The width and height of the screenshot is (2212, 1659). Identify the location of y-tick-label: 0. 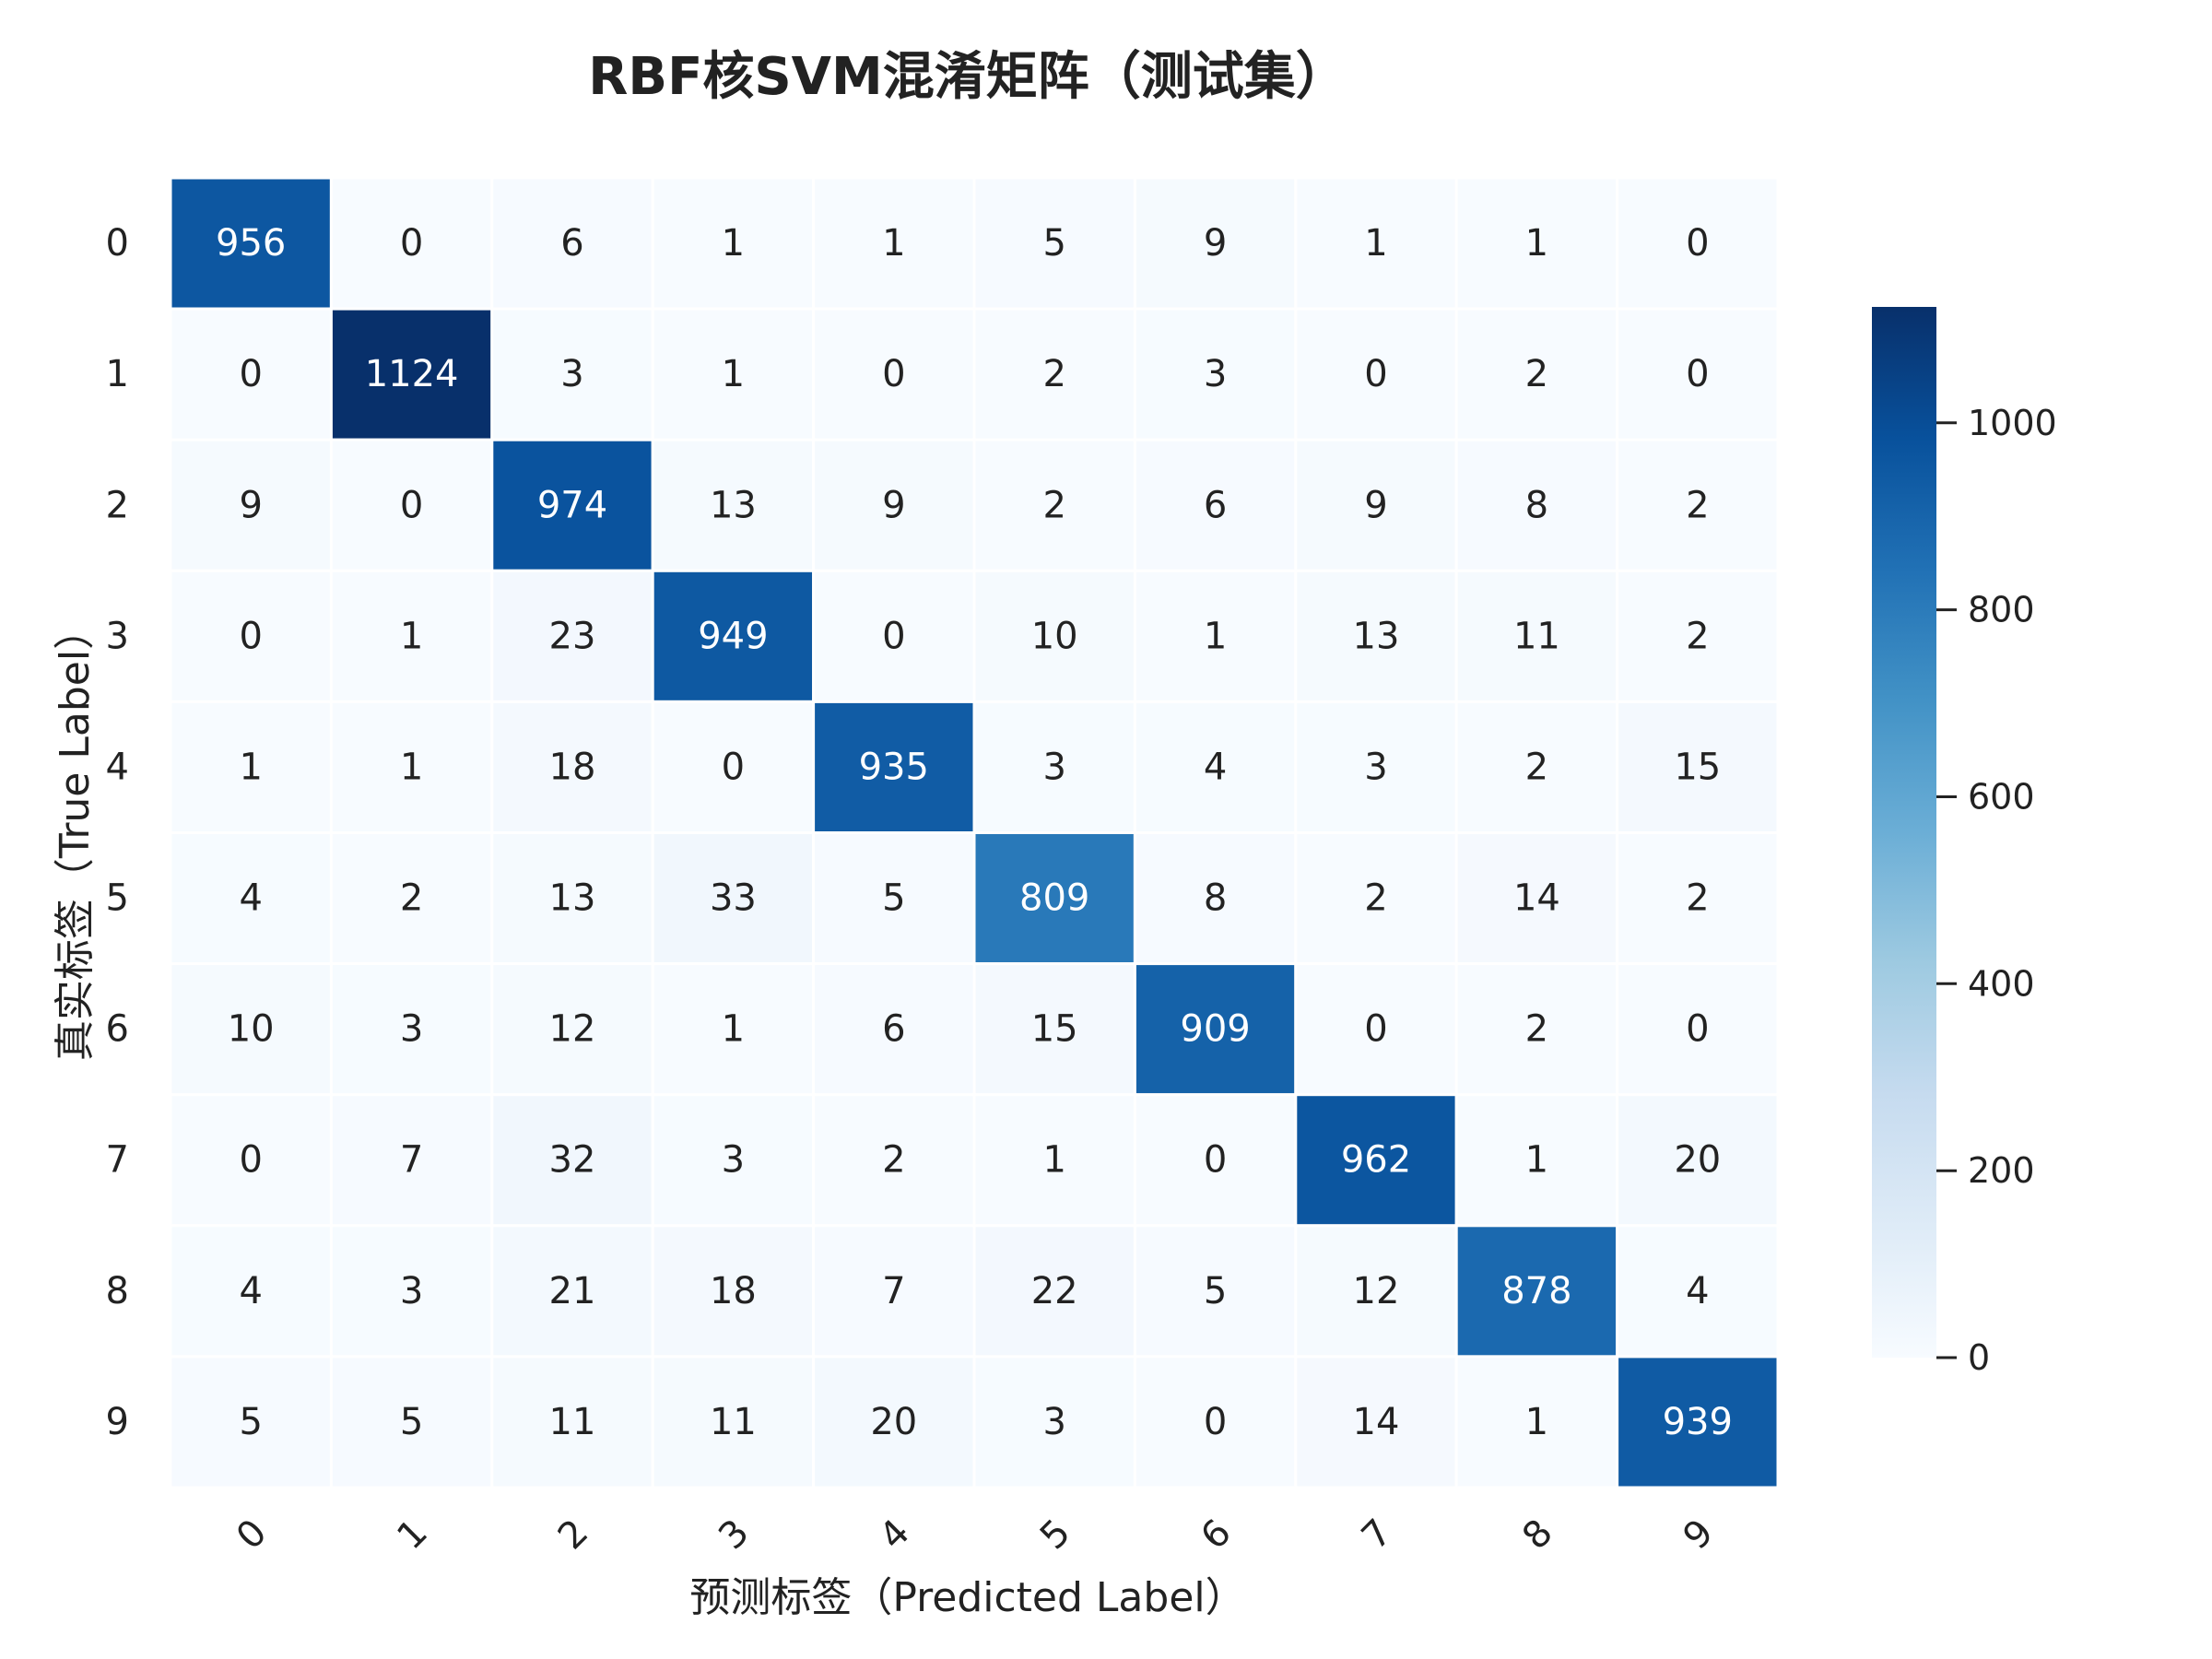
(117, 243).